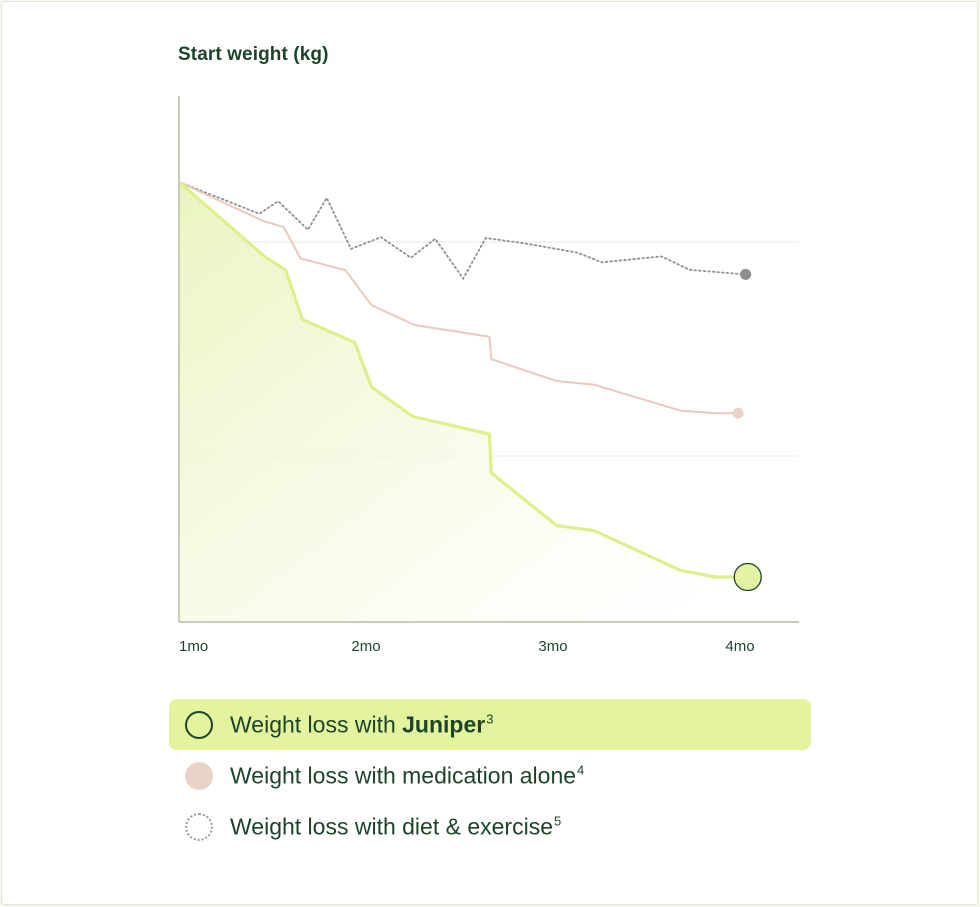 The width and height of the screenshot is (980, 907). What do you see at coordinates (581, 769) in the screenshot?
I see `legend-footnote: 4` at bounding box center [581, 769].